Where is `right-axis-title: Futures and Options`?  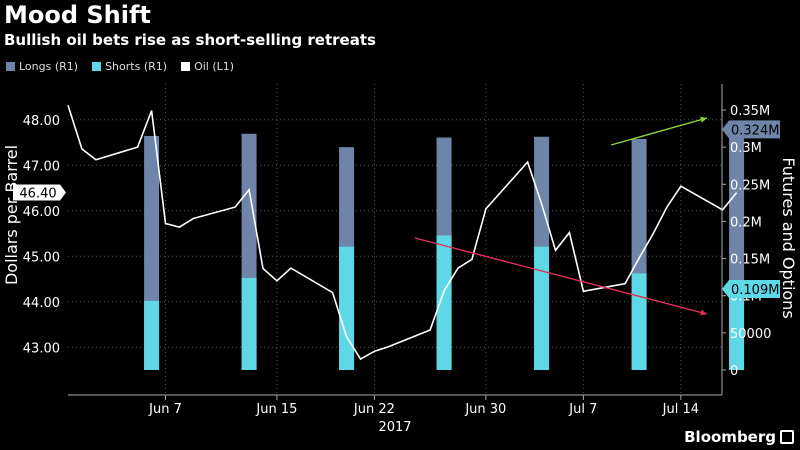
right-axis-title: Futures and Options is located at coordinates (788, 237).